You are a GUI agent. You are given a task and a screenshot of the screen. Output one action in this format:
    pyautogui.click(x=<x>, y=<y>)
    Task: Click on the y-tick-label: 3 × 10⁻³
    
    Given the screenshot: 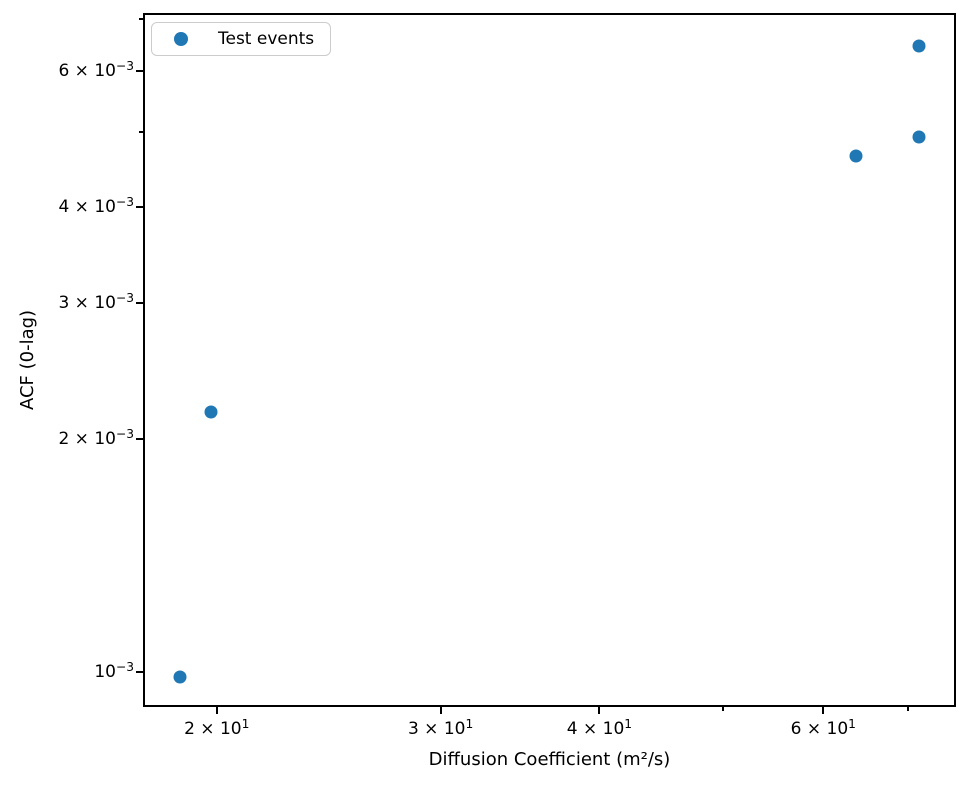 What is the action you would take?
    pyautogui.click(x=96, y=302)
    